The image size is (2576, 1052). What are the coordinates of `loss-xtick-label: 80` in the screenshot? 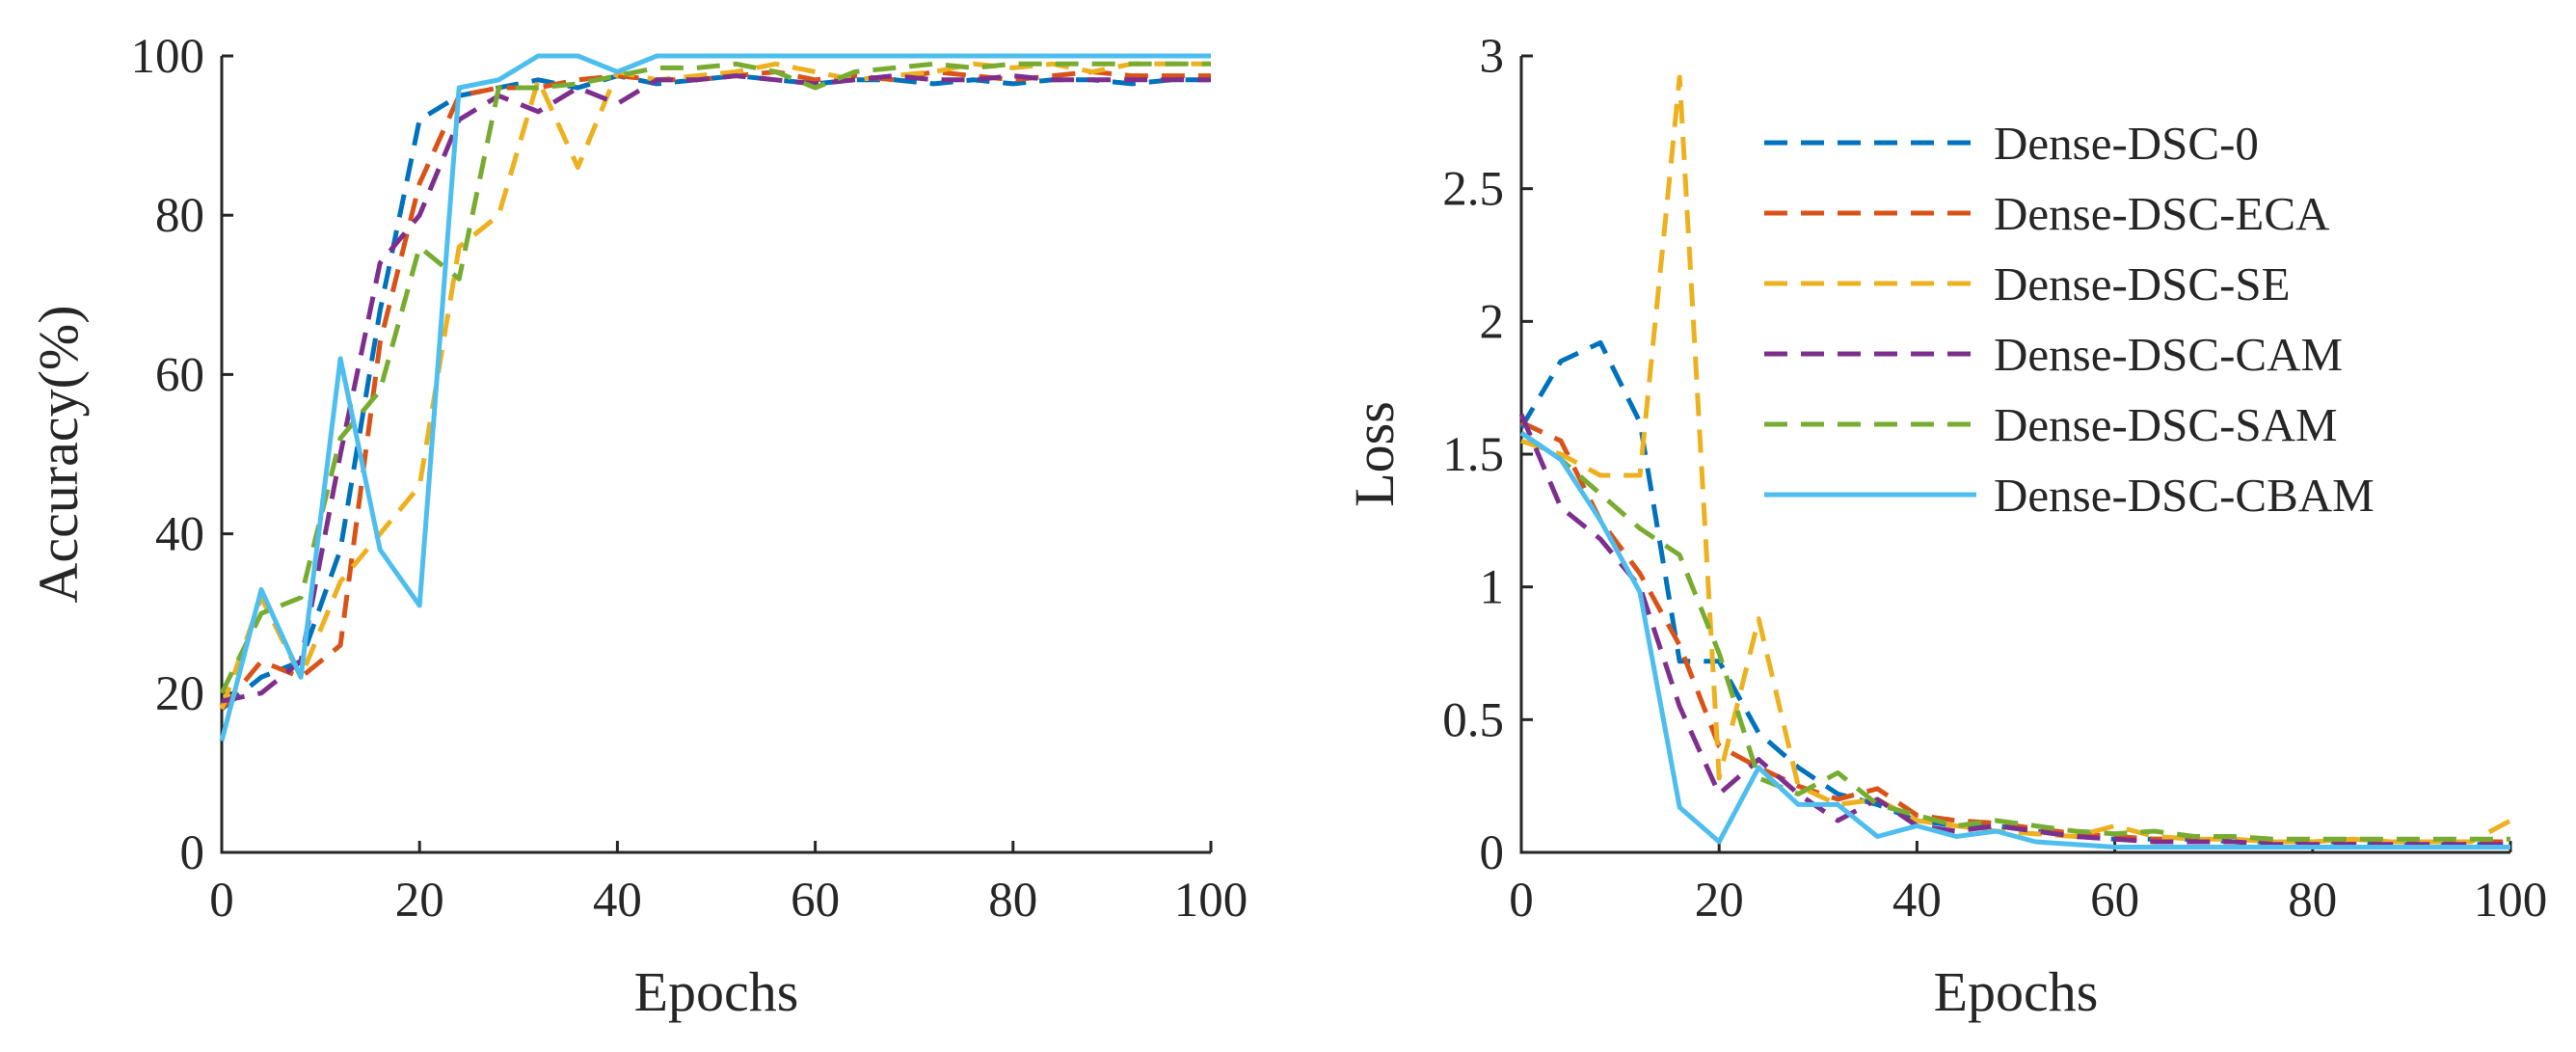 It's located at (2312, 901).